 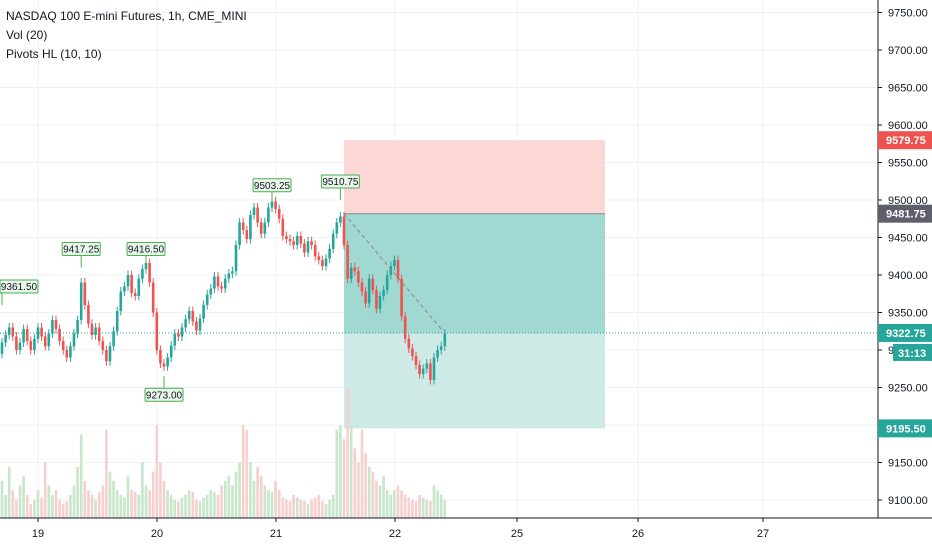 I want to click on pivot-value: 9510.75, so click(x=340, y=182).